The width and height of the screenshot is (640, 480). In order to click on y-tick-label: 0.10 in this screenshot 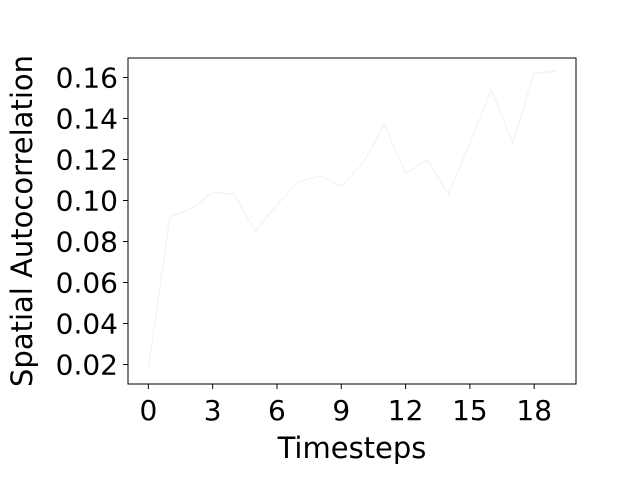, I will do `click(87, 200)`.